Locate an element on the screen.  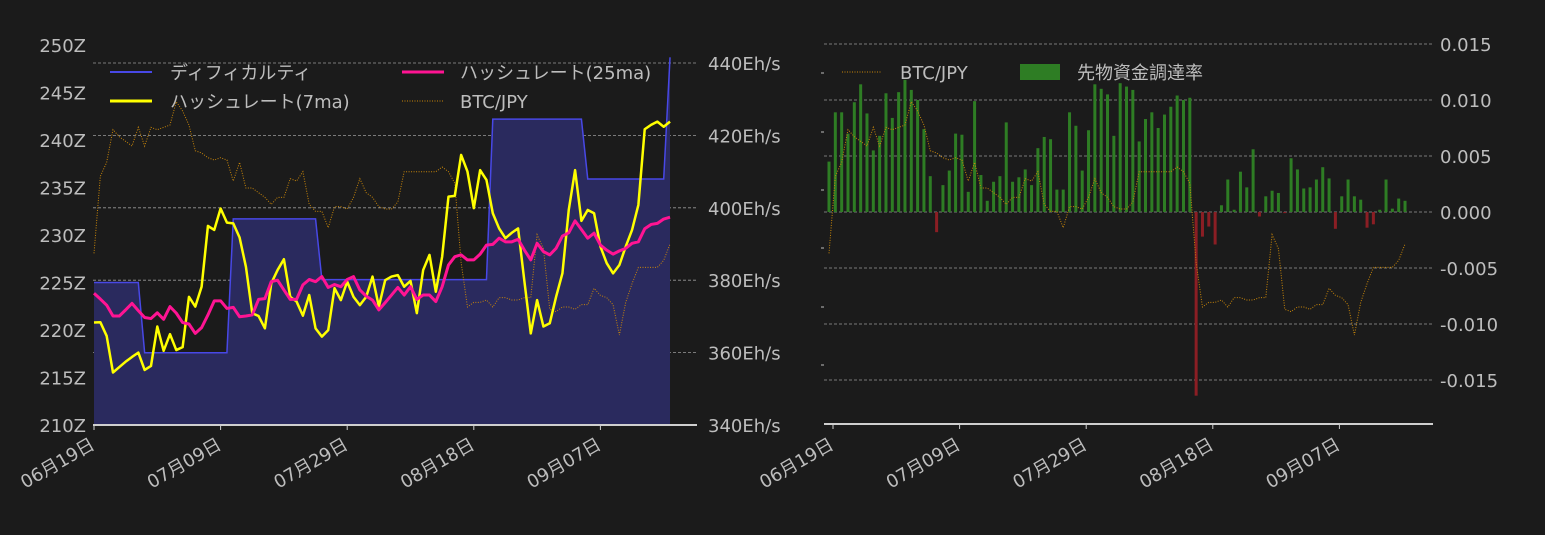
x-tick-label: 07月29日 is located at coordinates (310, 463).